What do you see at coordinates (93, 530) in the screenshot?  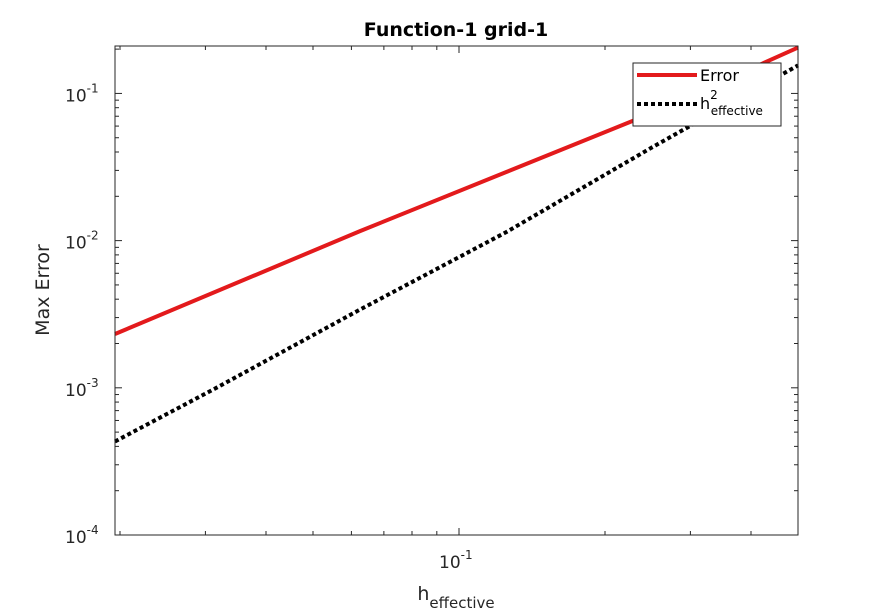 I see `y-tick-label-exponent: -4` at bounding box center [93, 530].